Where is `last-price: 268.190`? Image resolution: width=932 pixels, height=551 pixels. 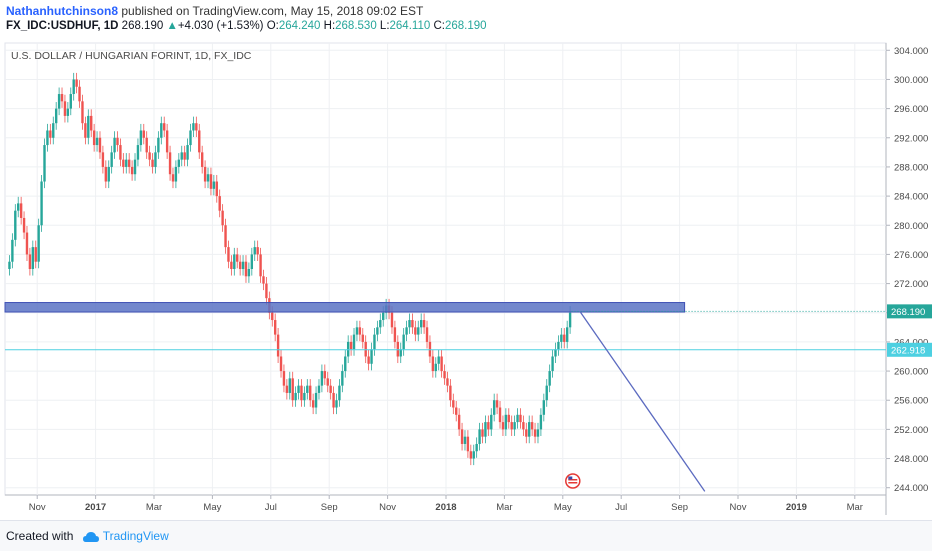 last-price: 268.190 is located at coordinates (142, 26).